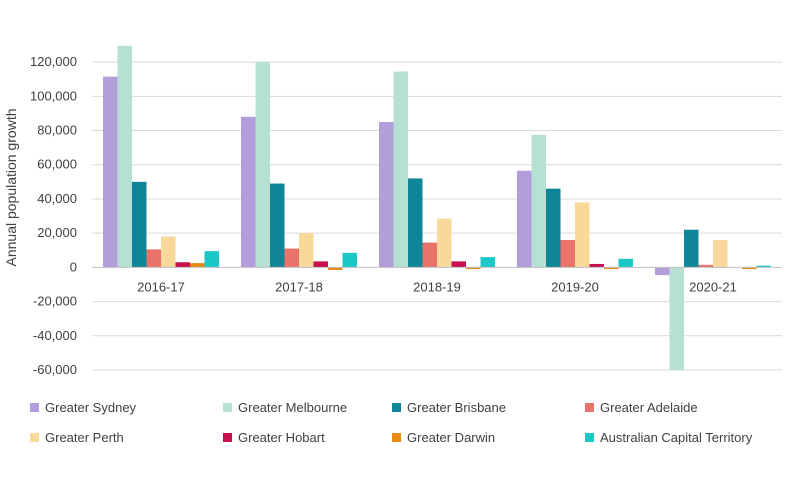 This screenshot has width=800, height=484. I want to click on legend-item: Greater Adelaide, so click(641, 407).